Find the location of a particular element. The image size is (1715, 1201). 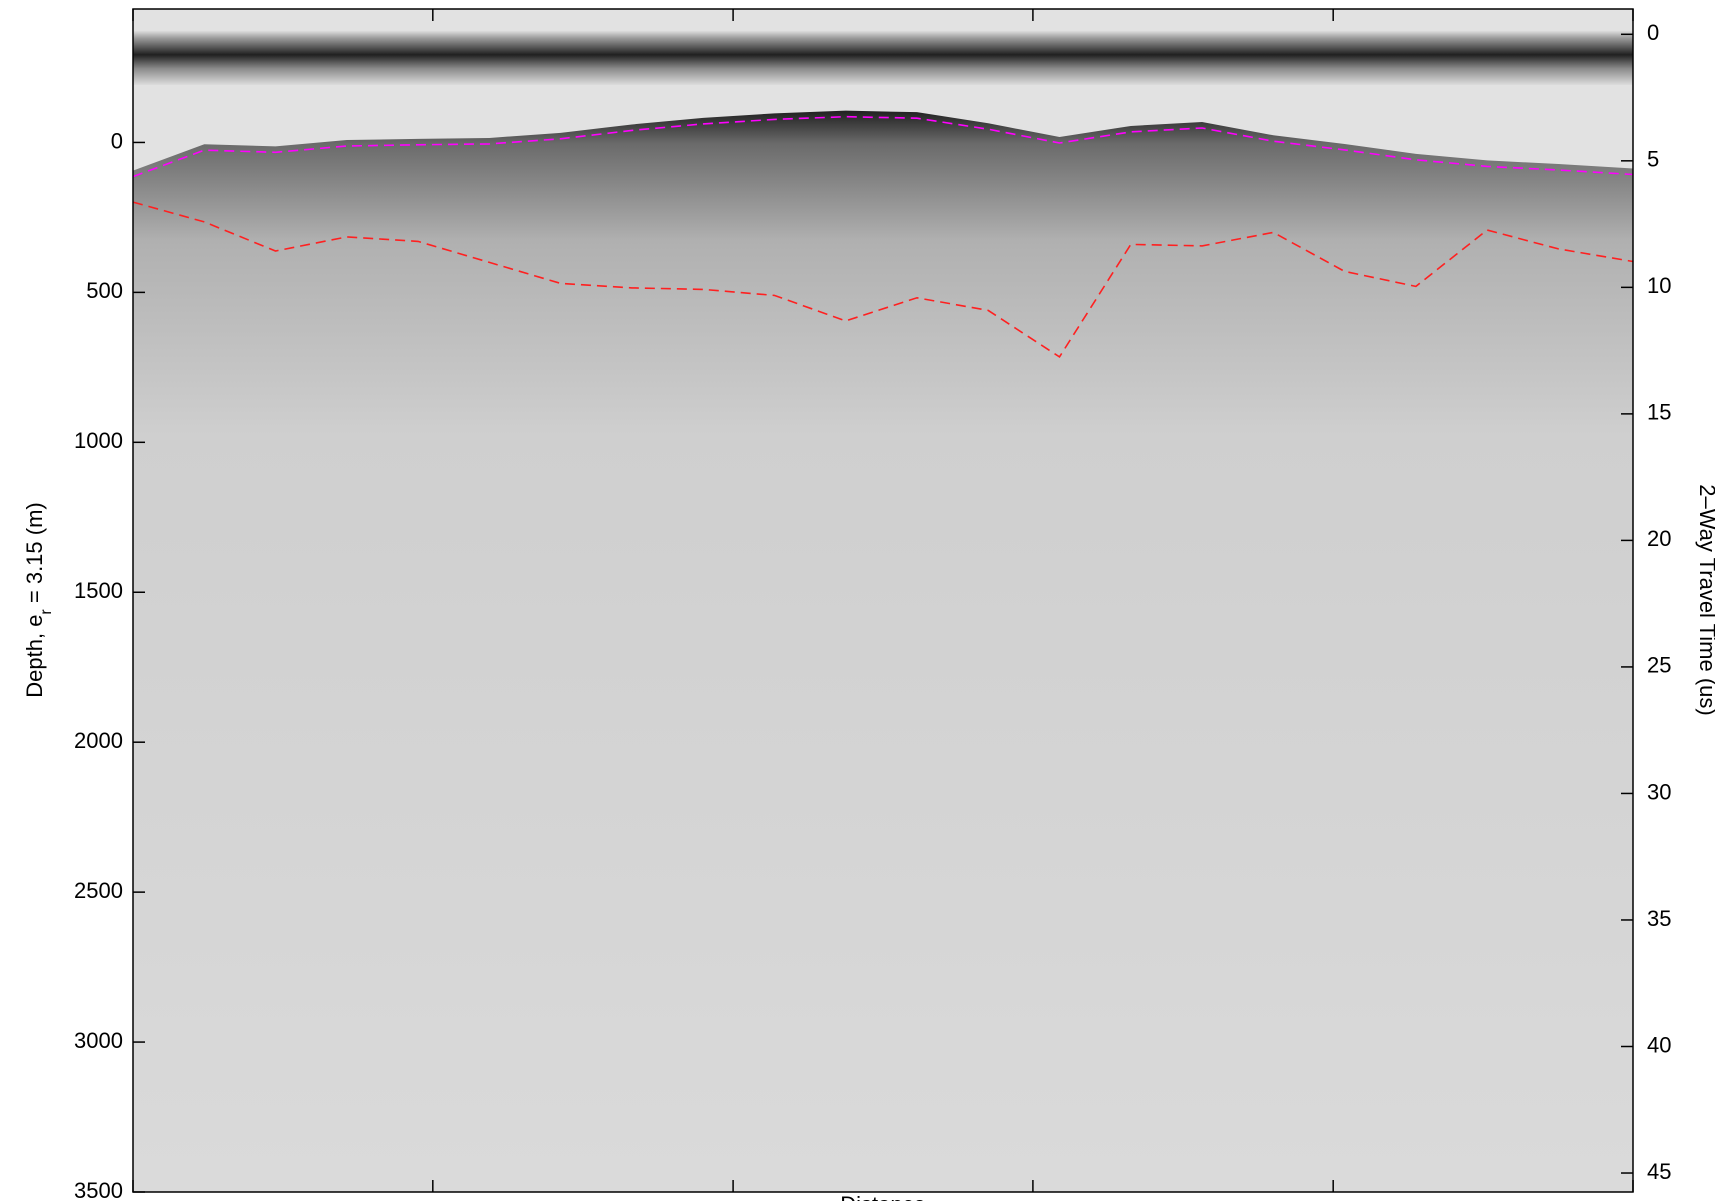

y2-tick-label: 35 is located at coordinates (1659, 918).